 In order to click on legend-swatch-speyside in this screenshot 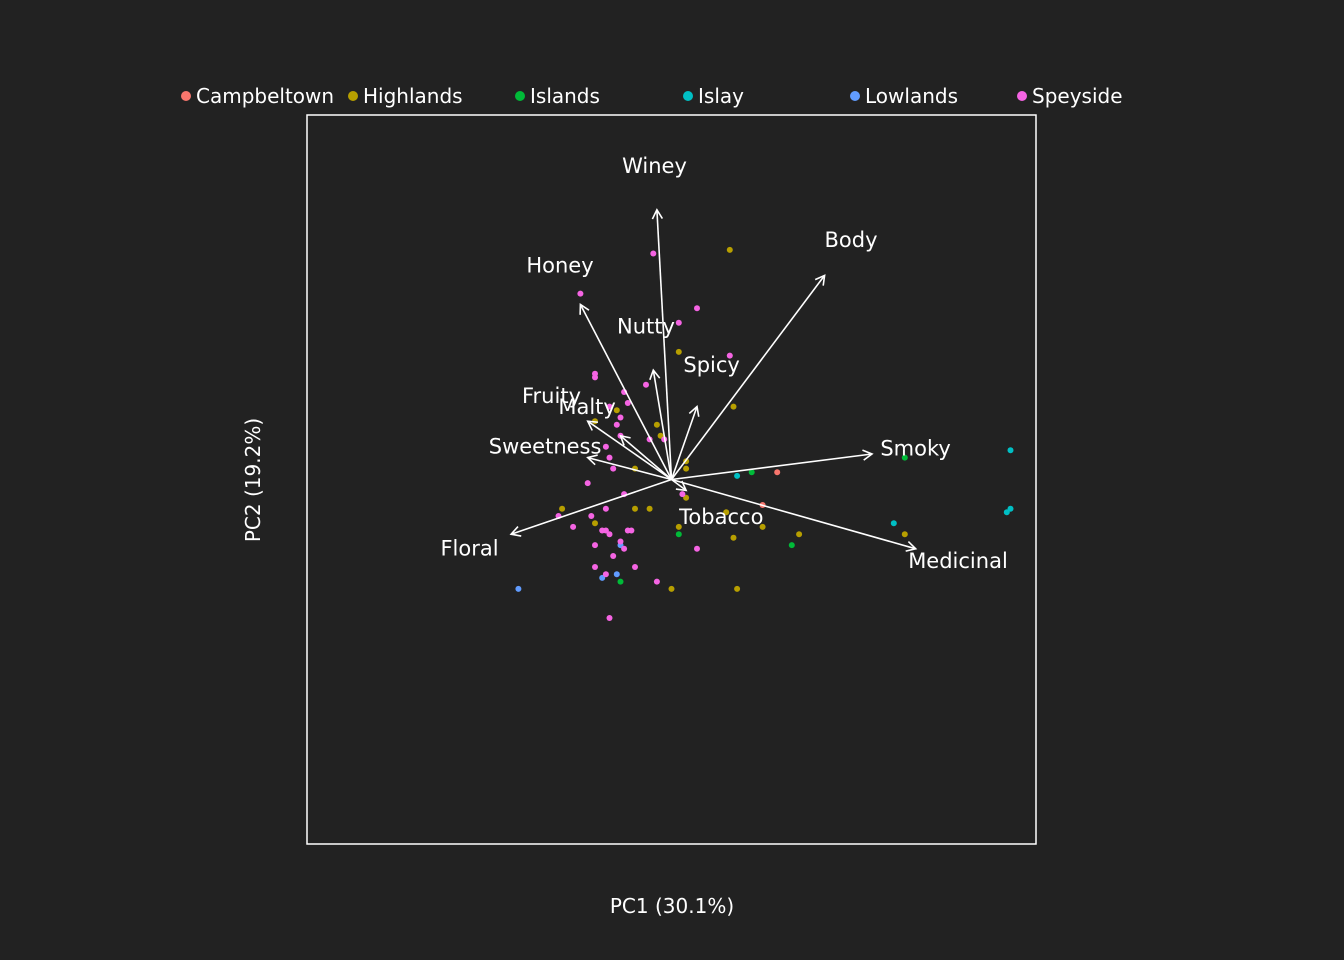, I will do `click(1022, 96)`.